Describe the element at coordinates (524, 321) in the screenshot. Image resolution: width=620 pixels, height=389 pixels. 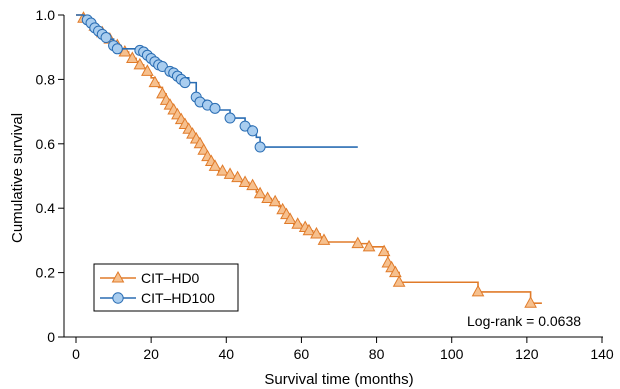
I see `log-rank-annotation: Log-rank = 0.0638` at that location.